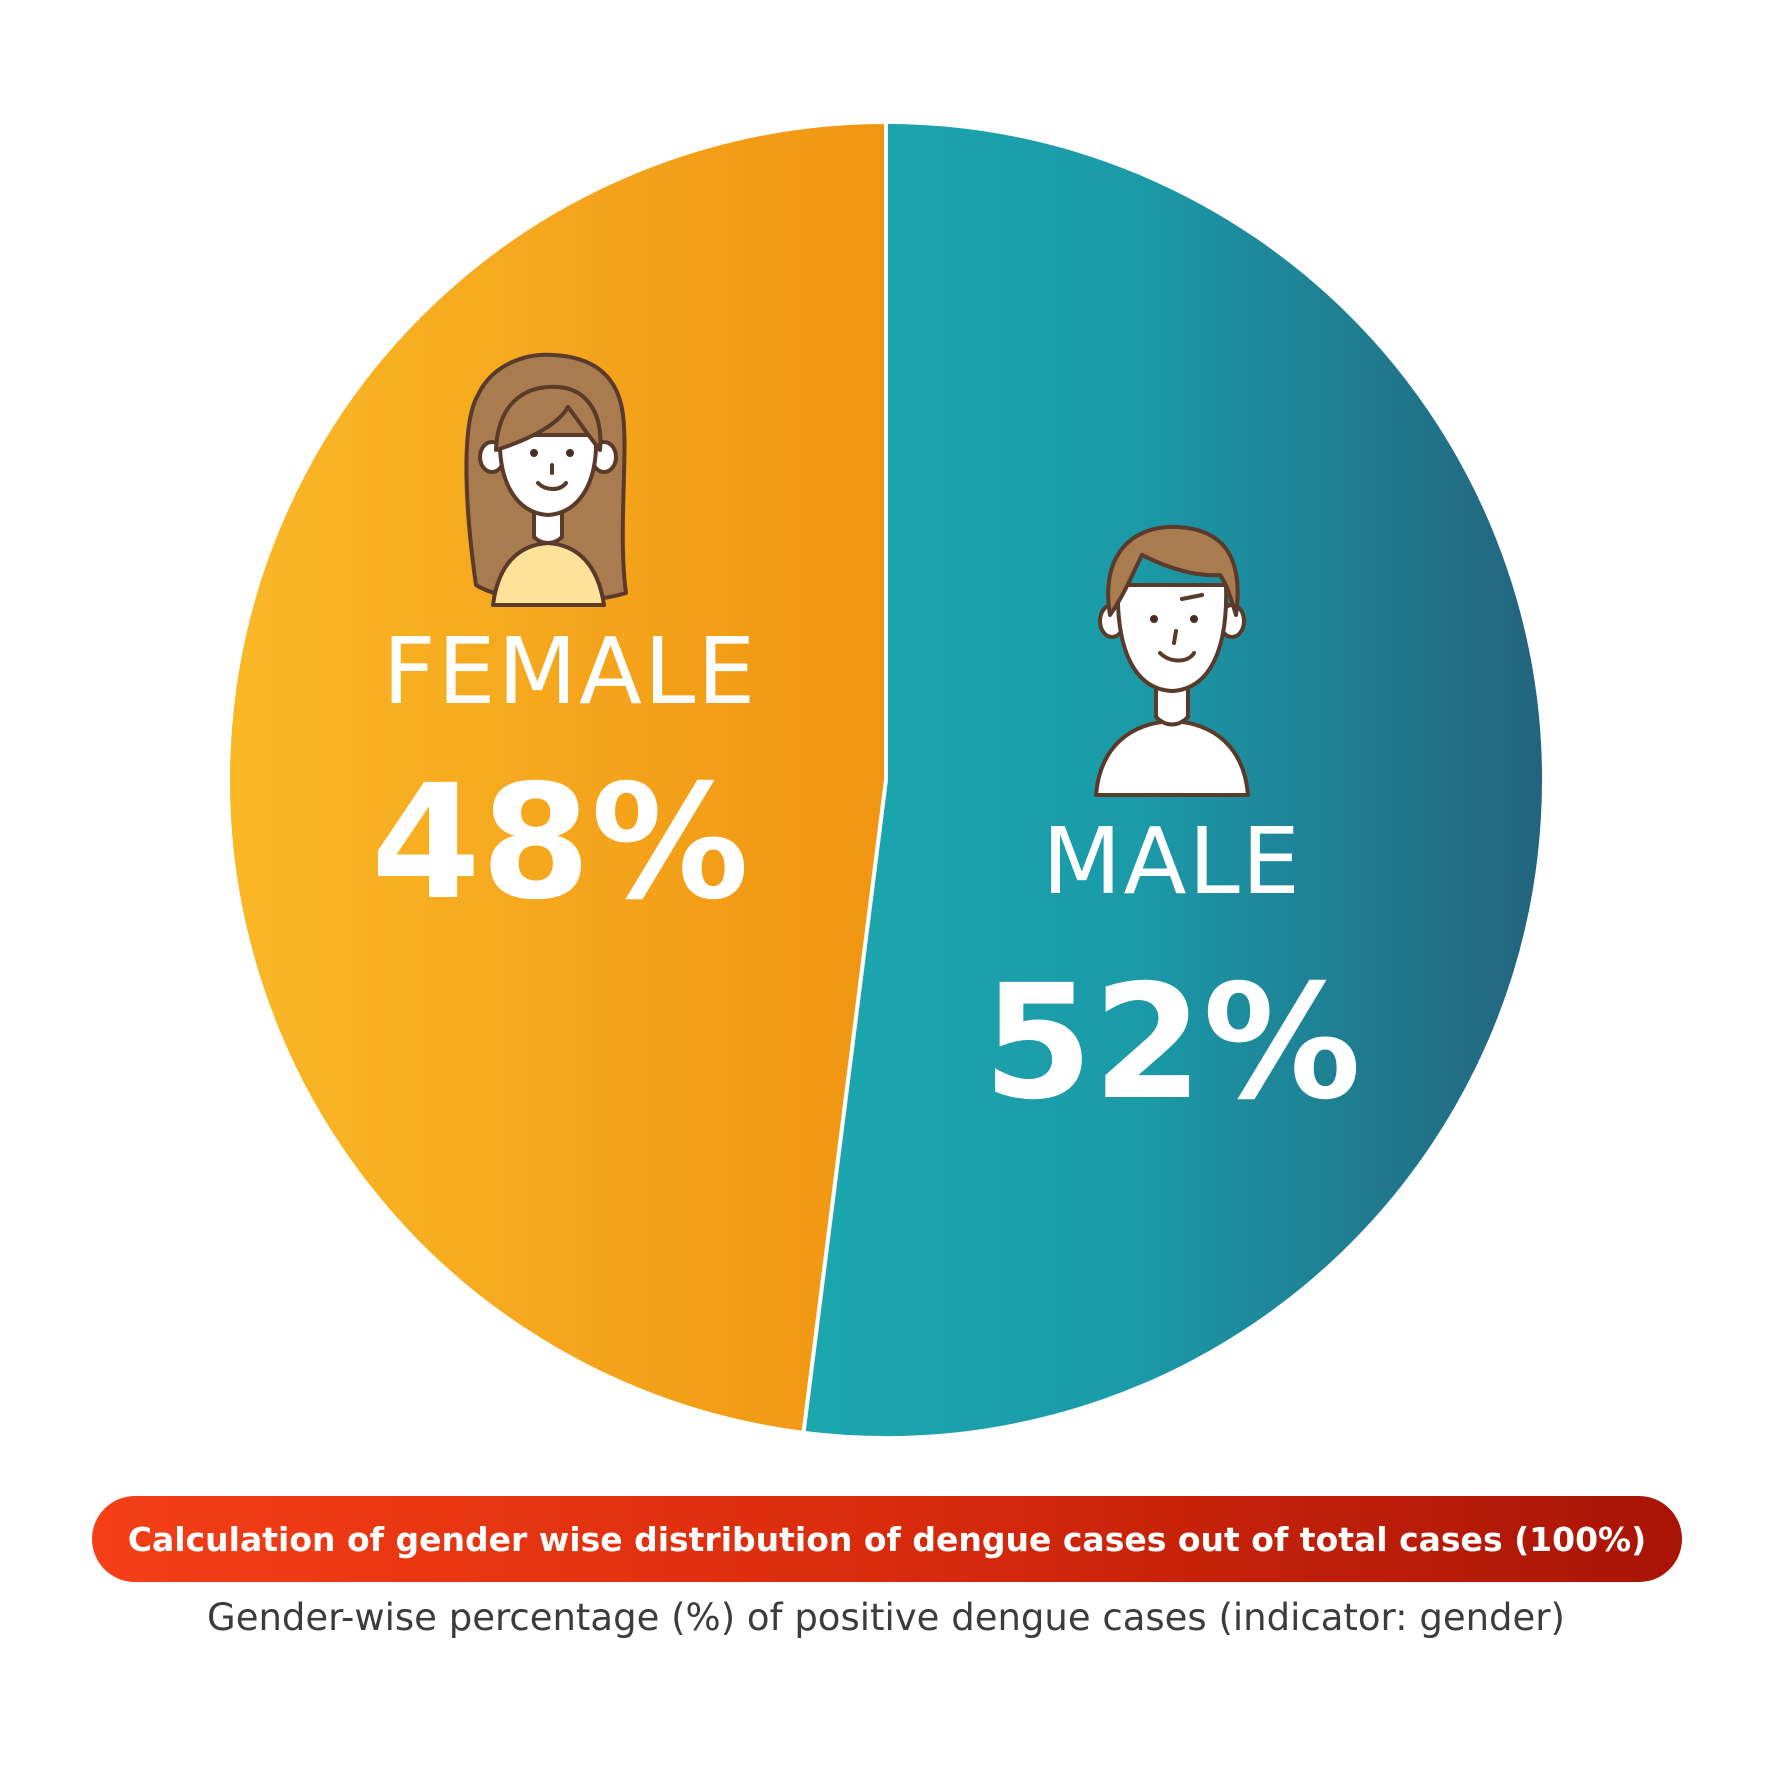 This screenshot has height=1772, width=1772. I want to click on male-percent: 52%, so click(1172, 1043).